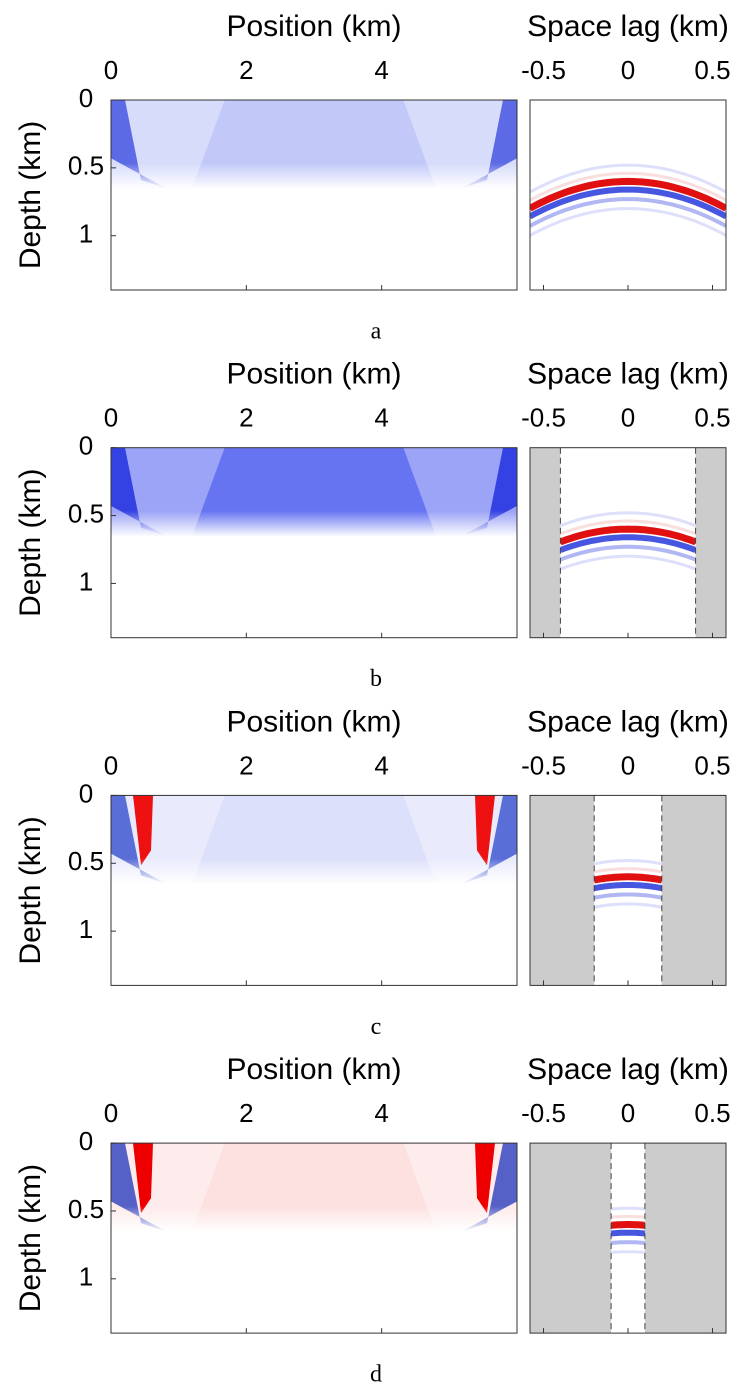  What do you see at coordinates (376, 1027) in the screenshot?
I see `caption: c` at bounding box center [376, 1027].